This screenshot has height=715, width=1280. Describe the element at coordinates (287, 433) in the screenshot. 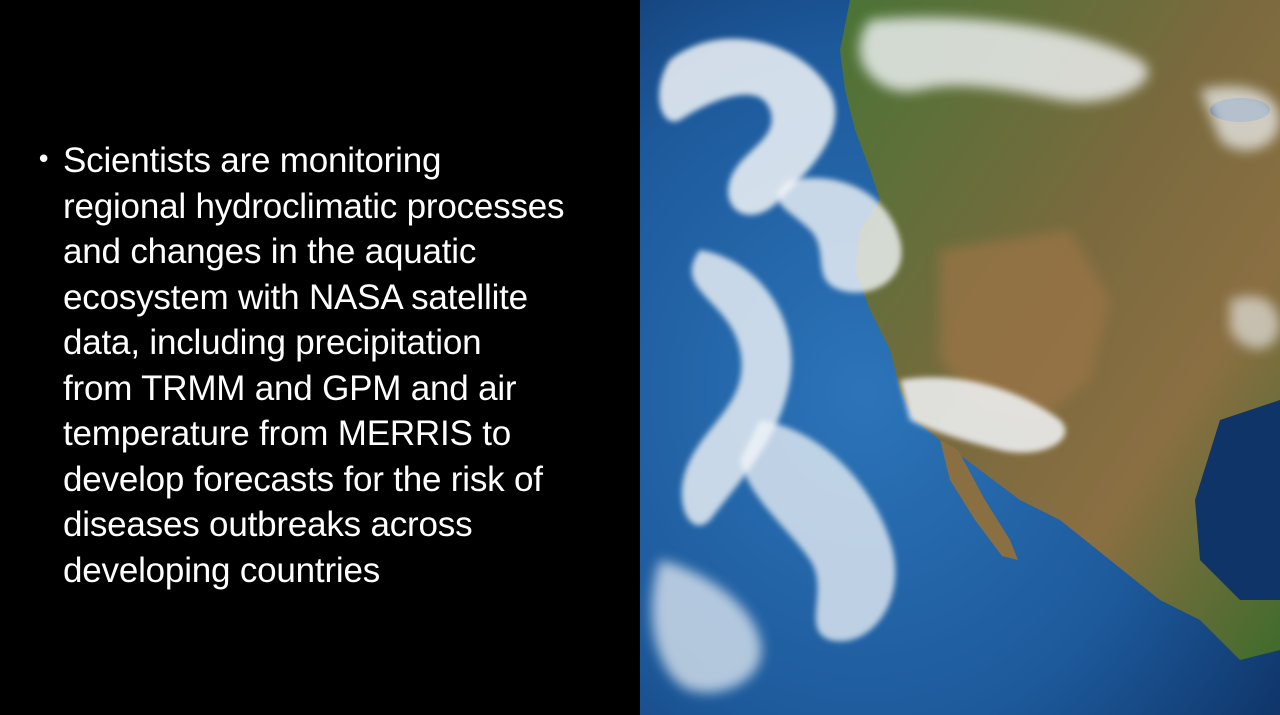

I see `bullet-line: temperature from MERRIS to` at that location.